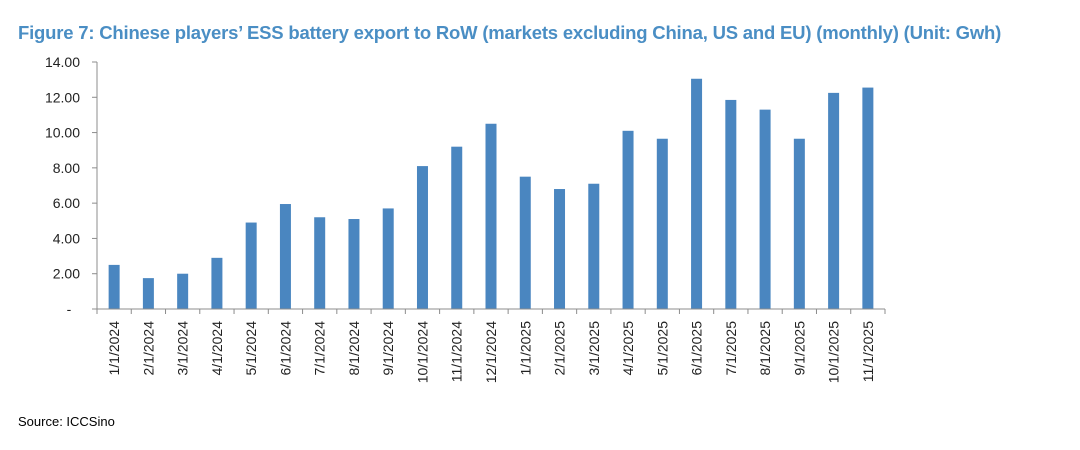 This screenshot has width=1080, height=450. What do you see at coordinates (799, 223) in the screenshot?
I see `bar-9-1-2025` at bounding box center [799, 223].